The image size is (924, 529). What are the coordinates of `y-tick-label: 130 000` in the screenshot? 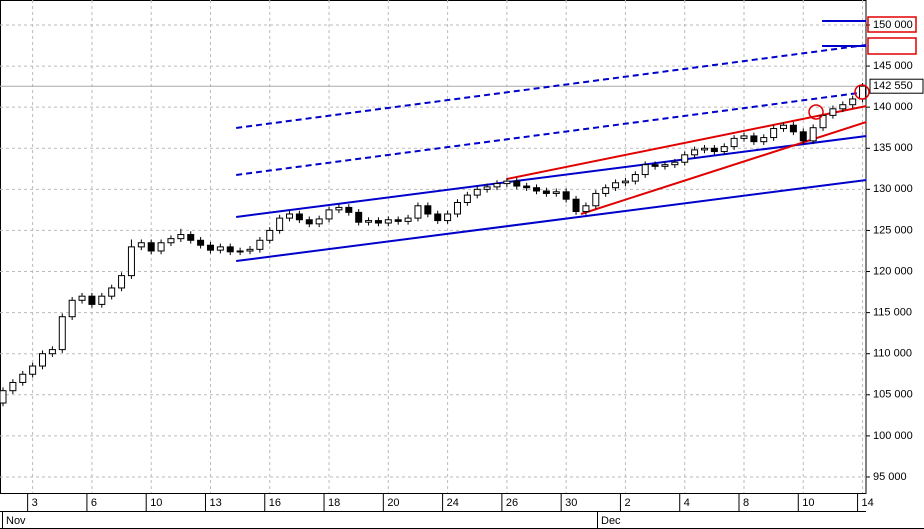 It's located at (893, 189).